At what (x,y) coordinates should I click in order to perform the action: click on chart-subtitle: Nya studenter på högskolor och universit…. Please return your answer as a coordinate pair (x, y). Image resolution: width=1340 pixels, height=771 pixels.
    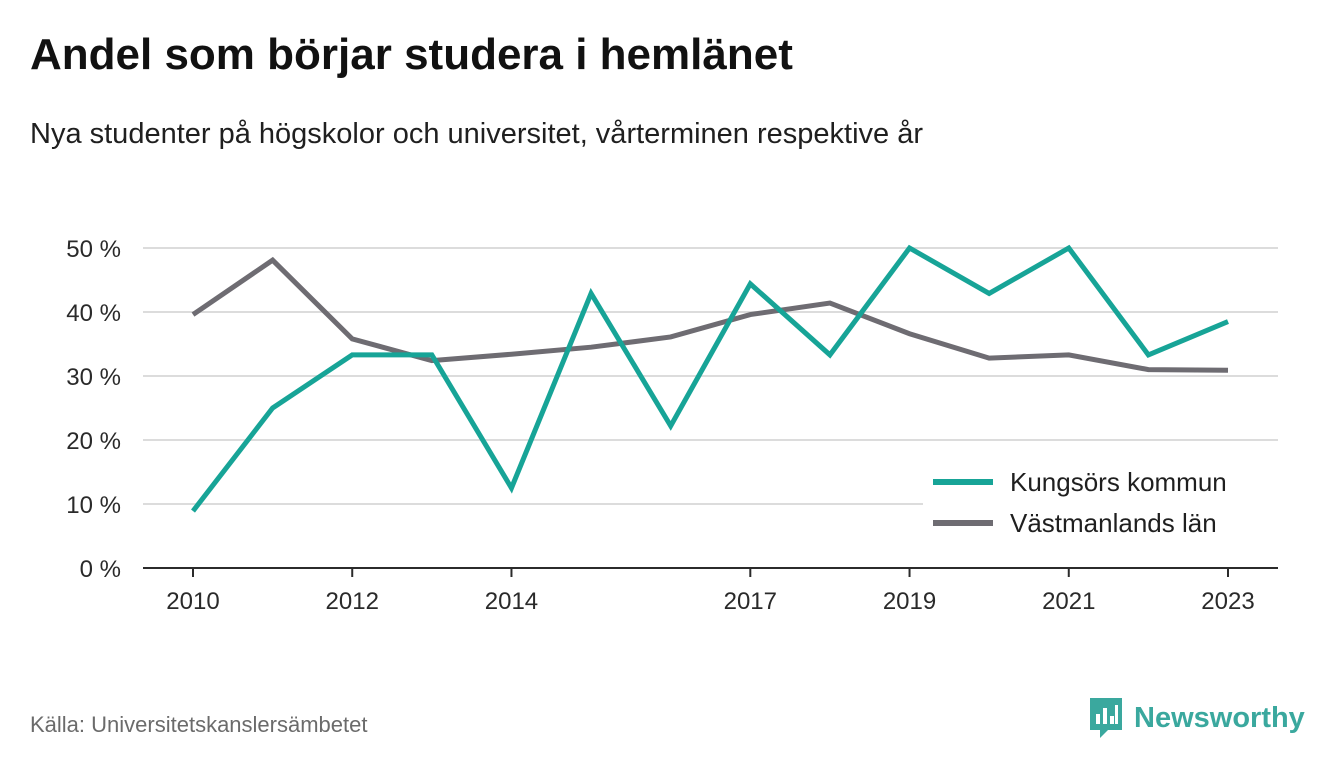
    Looking at the image, I should click on (476, 134).